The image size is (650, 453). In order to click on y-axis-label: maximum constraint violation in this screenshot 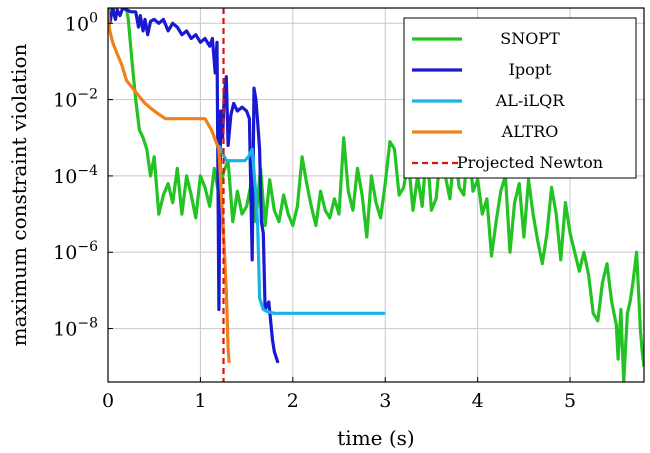, I will do `click(19, 195)`.